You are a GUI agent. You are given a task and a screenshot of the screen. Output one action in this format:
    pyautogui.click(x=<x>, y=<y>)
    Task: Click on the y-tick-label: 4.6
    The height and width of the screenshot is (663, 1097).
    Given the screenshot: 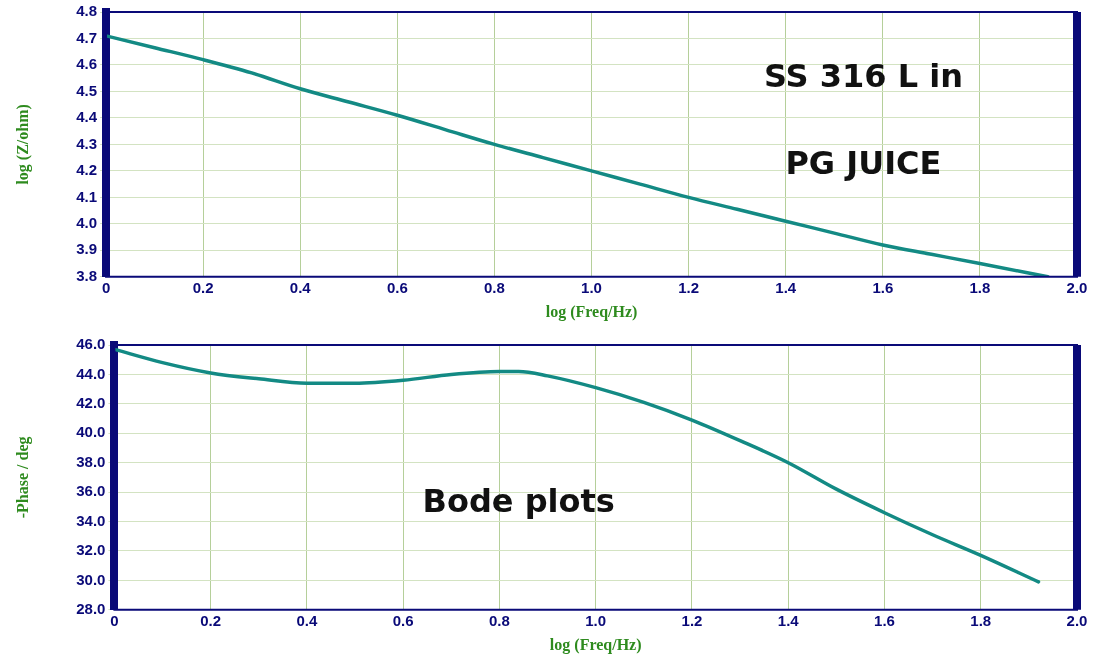 What is the action you would take?
    pyautogui.click(x=87, y=64)
    